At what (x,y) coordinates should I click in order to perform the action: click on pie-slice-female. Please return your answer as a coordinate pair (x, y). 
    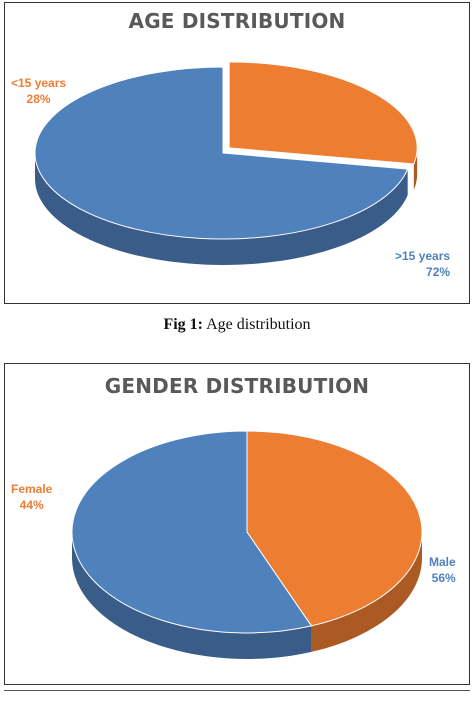
    Looking at the image, I should click on (334, 541).